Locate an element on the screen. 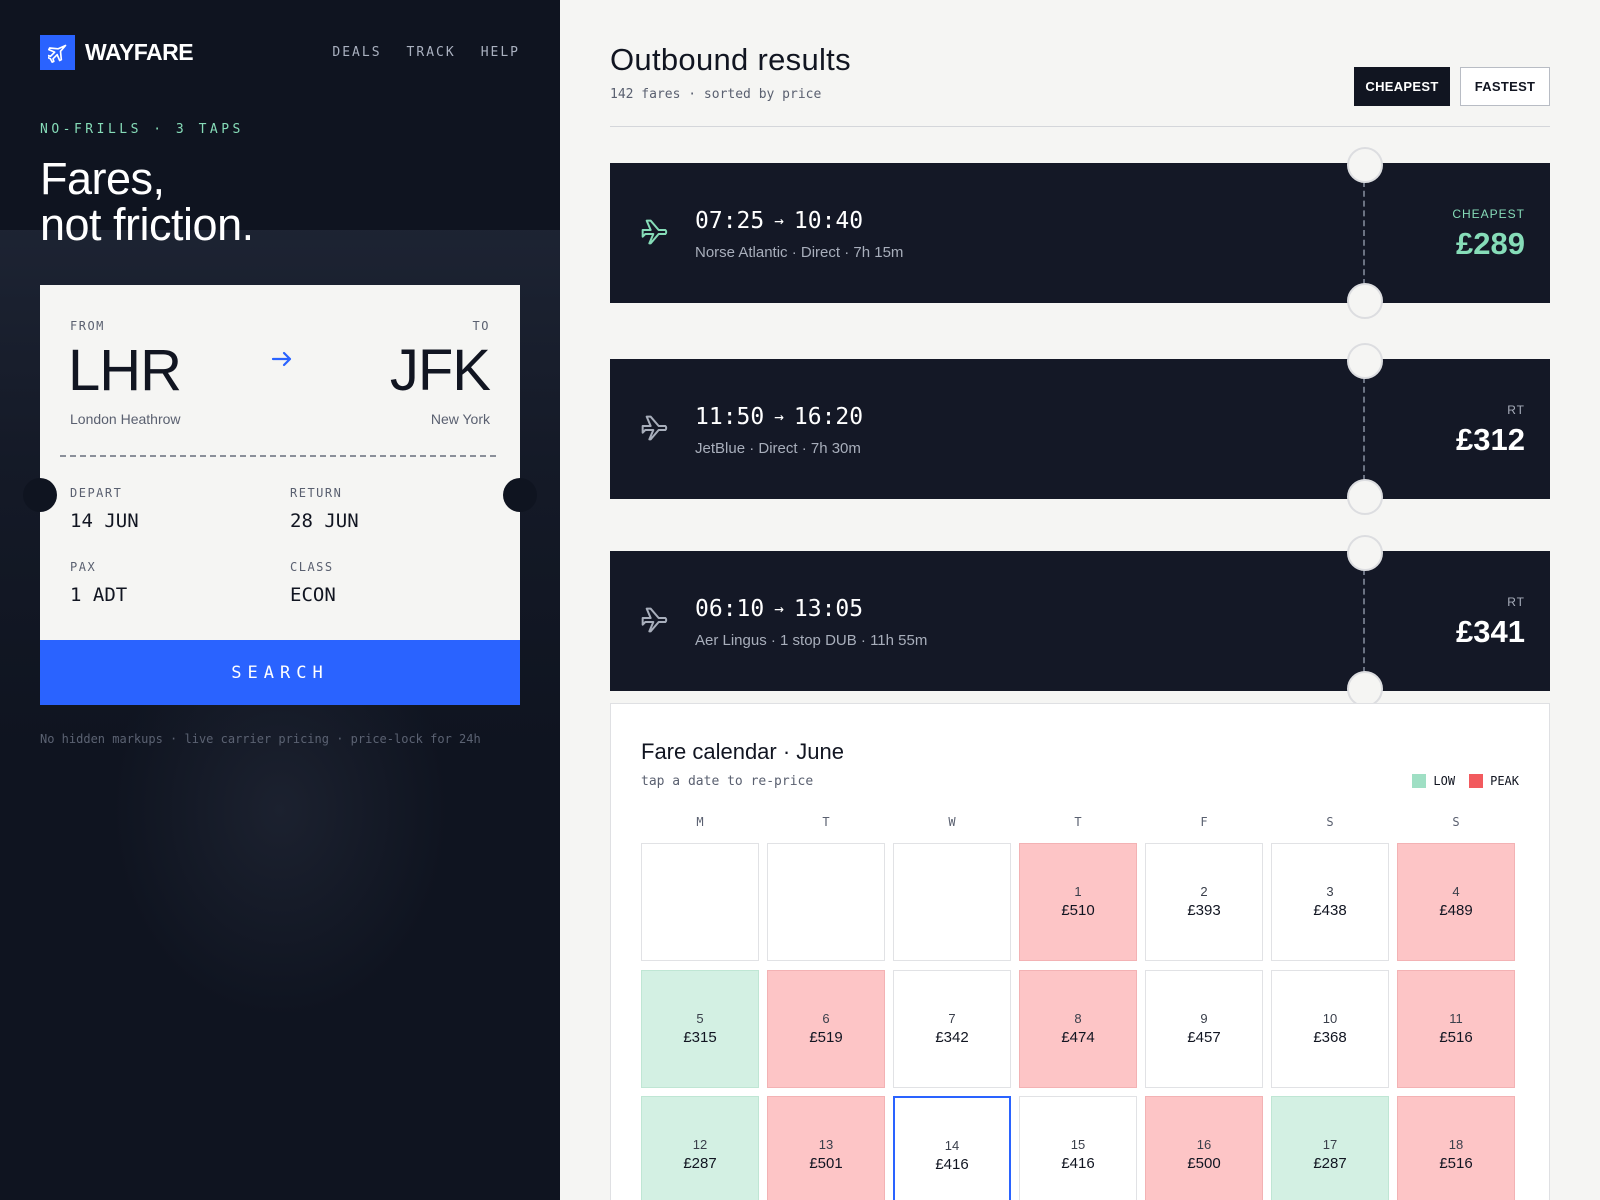  calendar-day: 8 £474 is located at coordinates (1078, 1029).